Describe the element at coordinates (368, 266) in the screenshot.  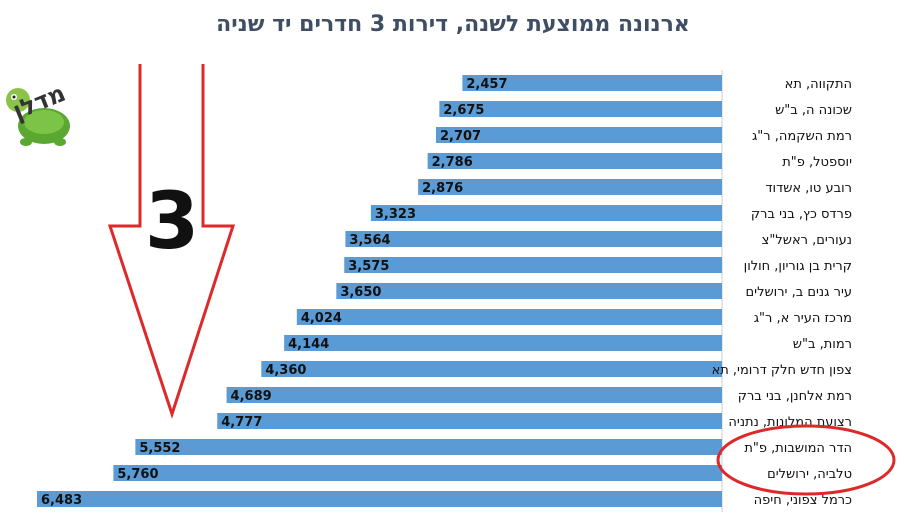
I see `bar-value-label: 3,575` at that location.